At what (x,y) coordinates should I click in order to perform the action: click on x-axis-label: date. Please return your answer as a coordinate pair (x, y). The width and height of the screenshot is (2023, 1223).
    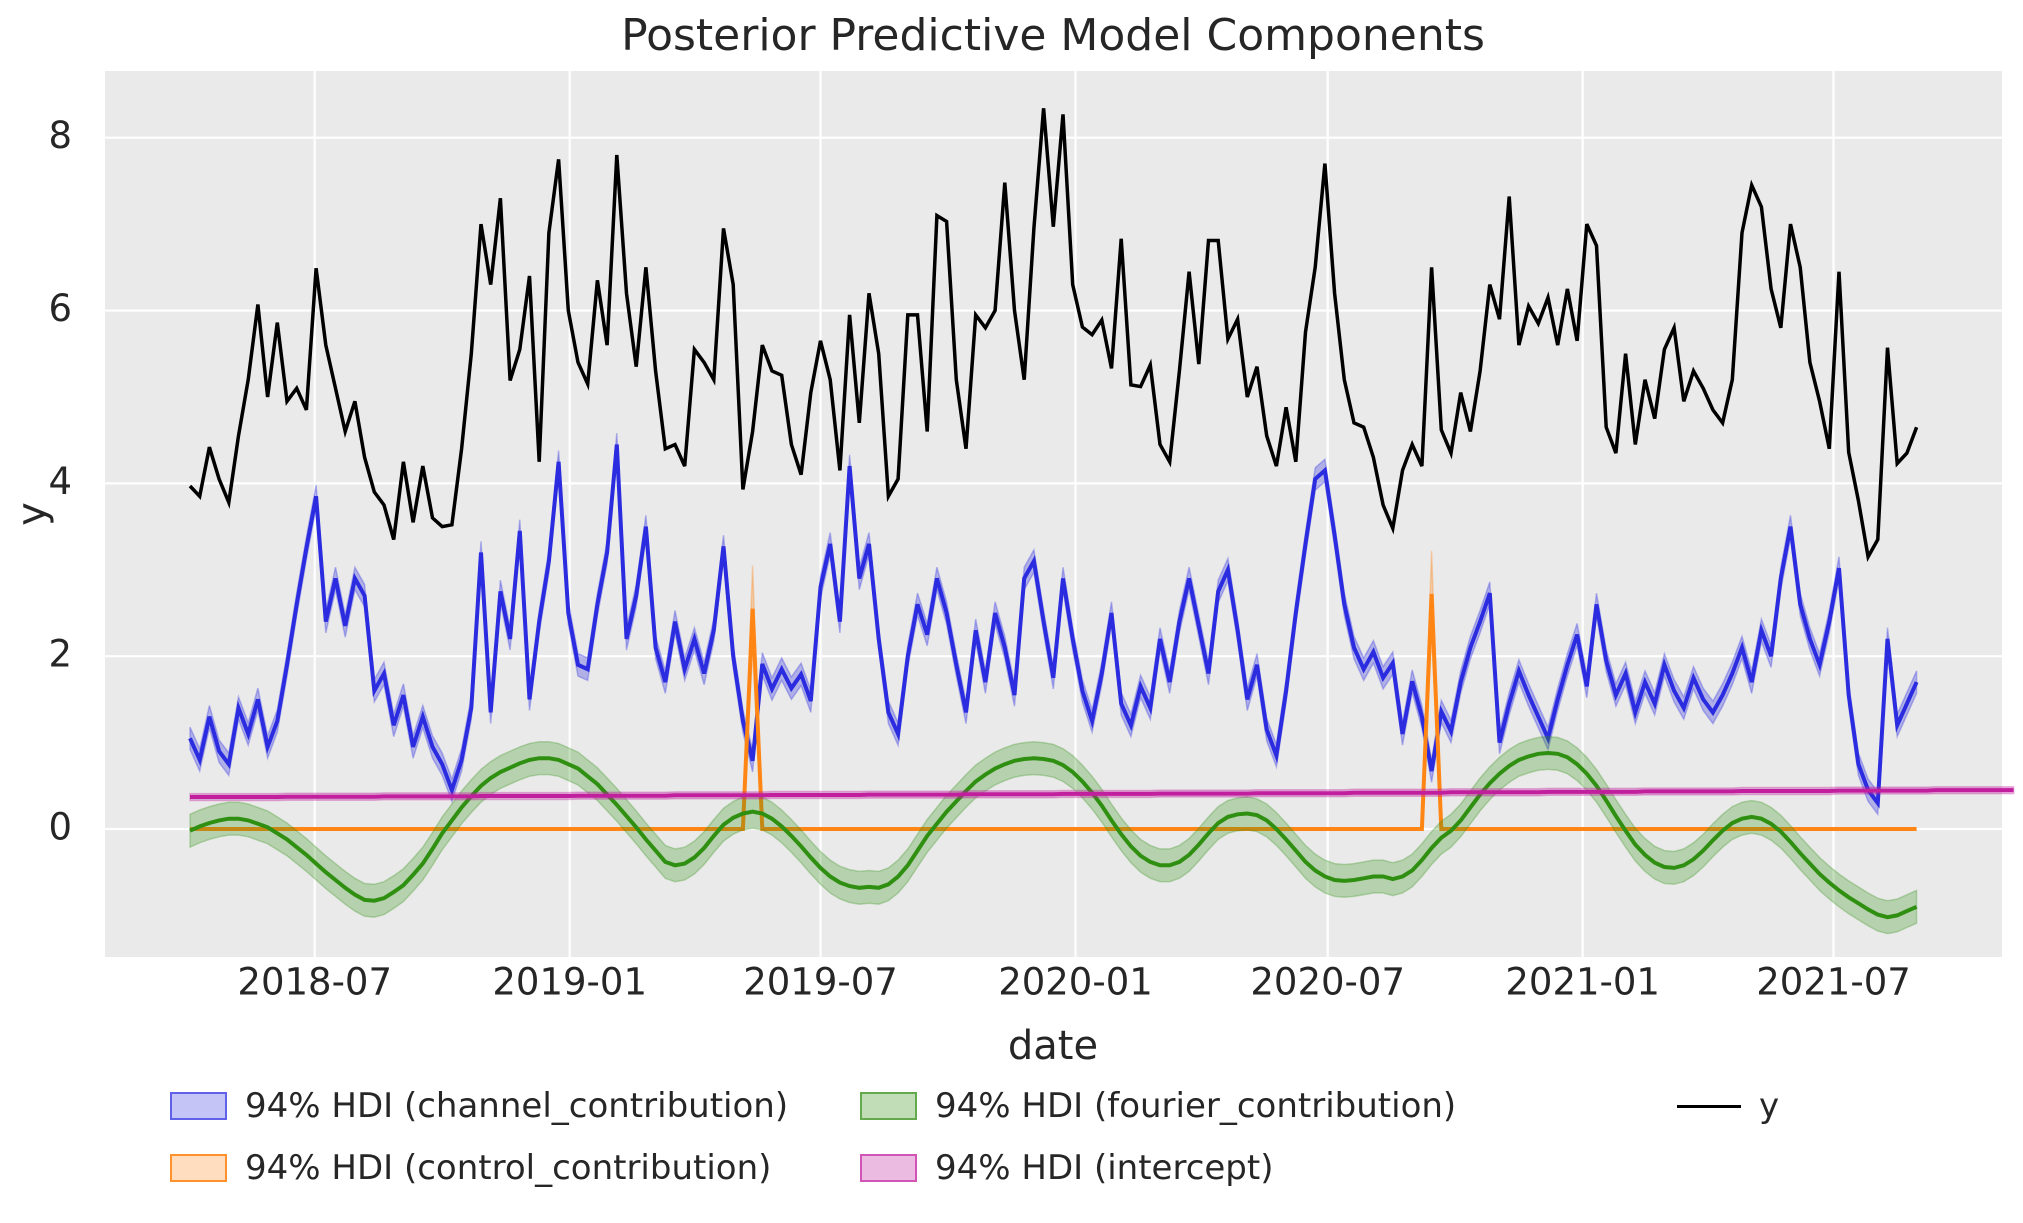
    Looking at the image, I should click on (1053, 1046).